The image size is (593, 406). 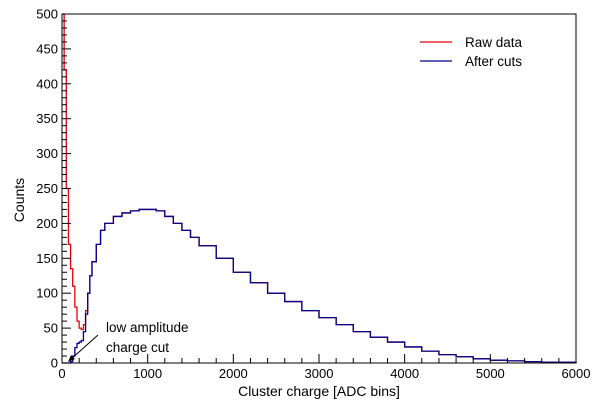 I want to click on legend: Raw data After cuts, so click(x=471, y=52).